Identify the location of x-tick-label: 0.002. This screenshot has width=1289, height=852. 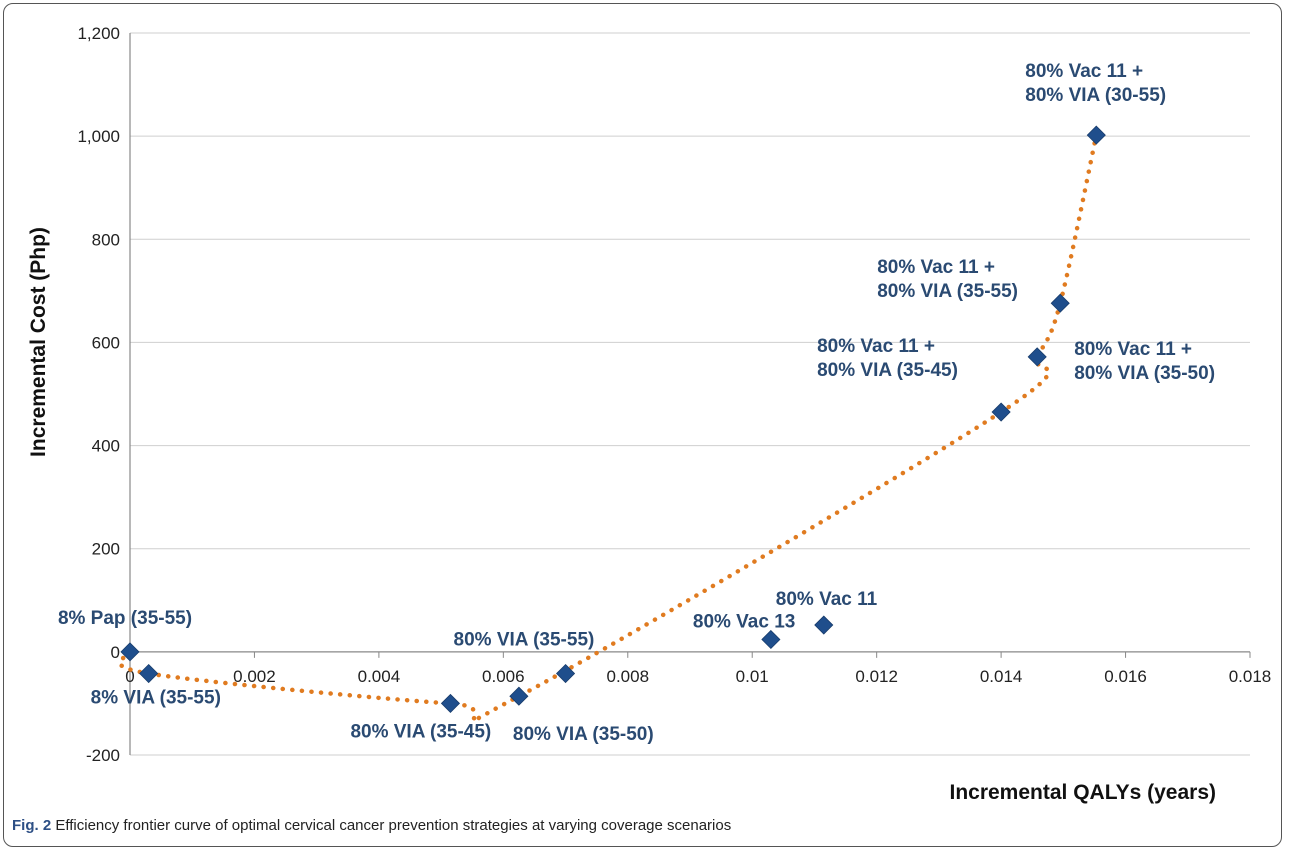
(254, 676).